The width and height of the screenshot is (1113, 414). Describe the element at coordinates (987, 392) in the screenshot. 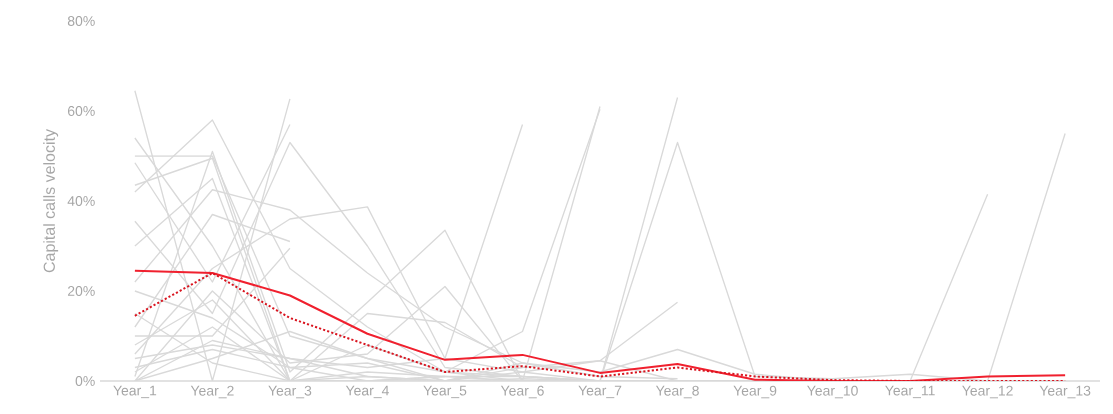

I see `x-tick-label: Year_12` at that location.